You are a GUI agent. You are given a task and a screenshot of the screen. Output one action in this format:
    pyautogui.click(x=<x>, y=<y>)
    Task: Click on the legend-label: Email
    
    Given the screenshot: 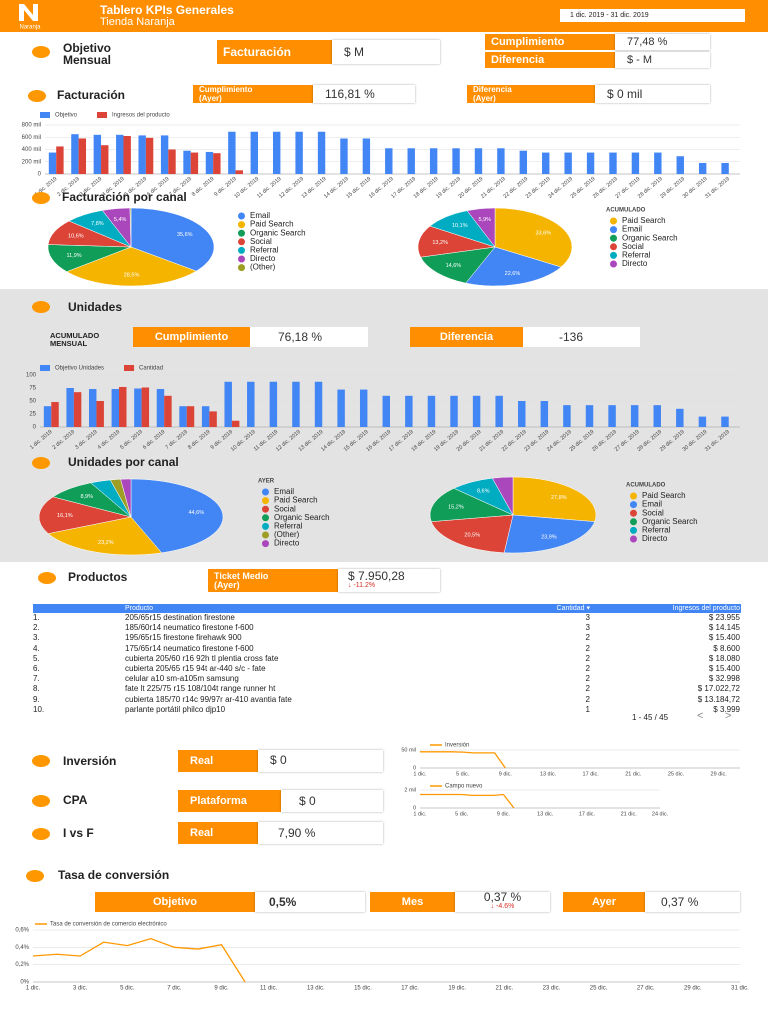 What is the action you would take?
    pyautogui.click(x=632, y=229)
    